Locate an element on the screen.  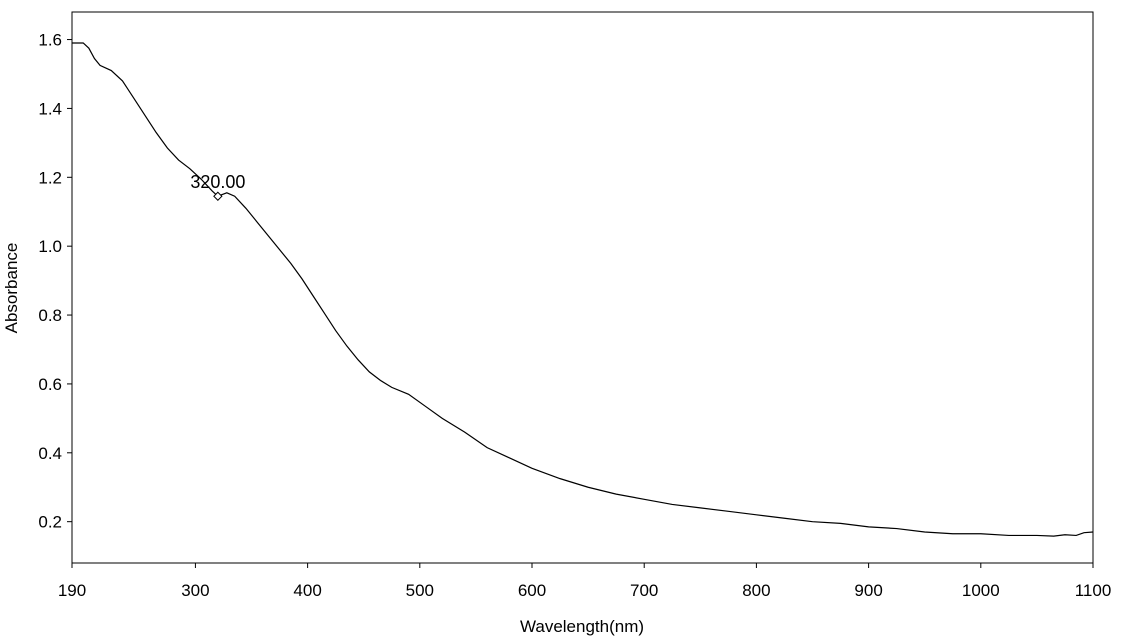
y-tick-label: 0.8 is located at coordinates (50, 315).